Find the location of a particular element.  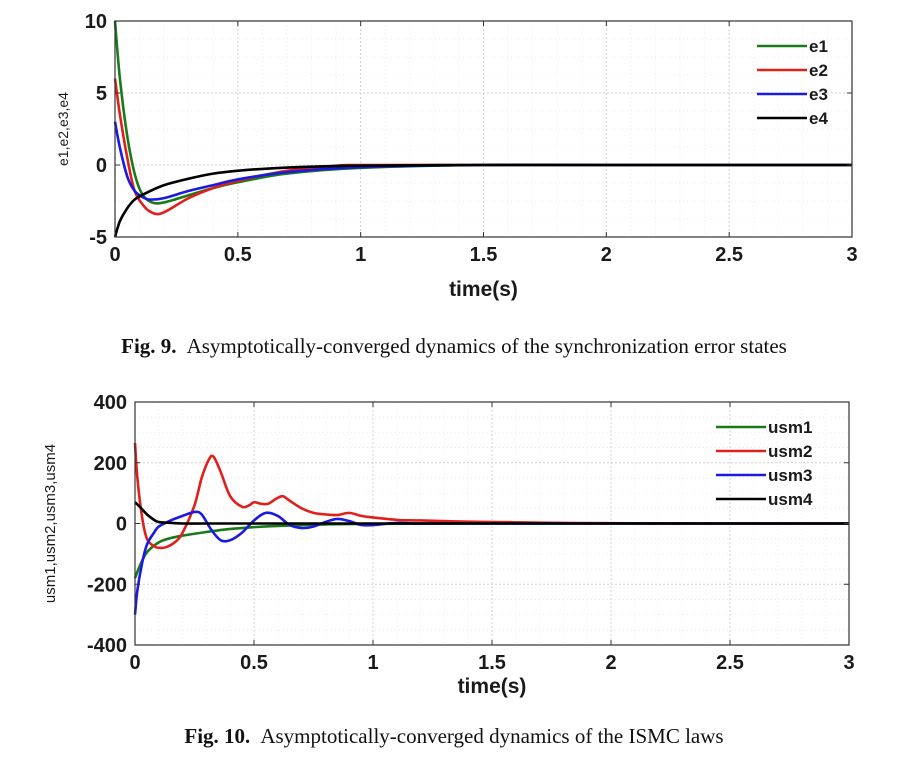

y-tick-label: -400 is located at coordinates (107, 646).